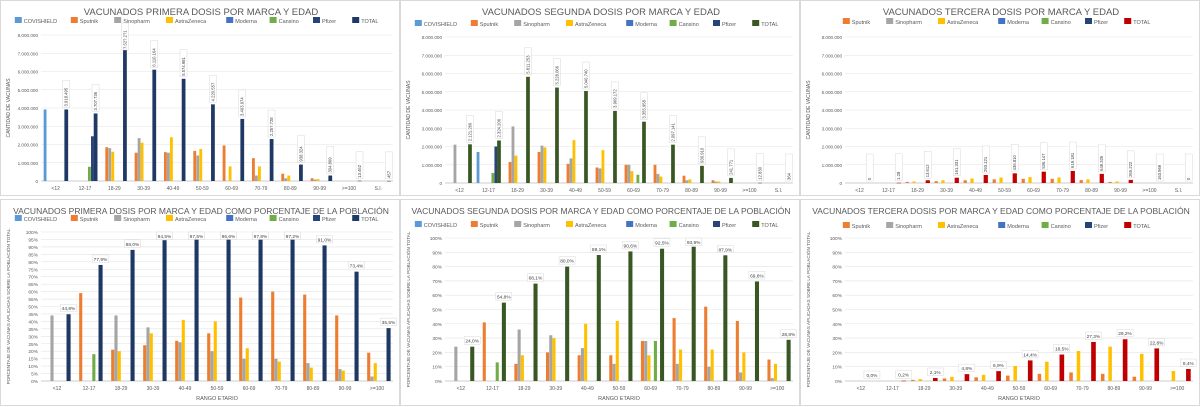 The height and width of the screenshot is (407, 1200). I want to click on y-tick-label: 5%, so click(35, 375).